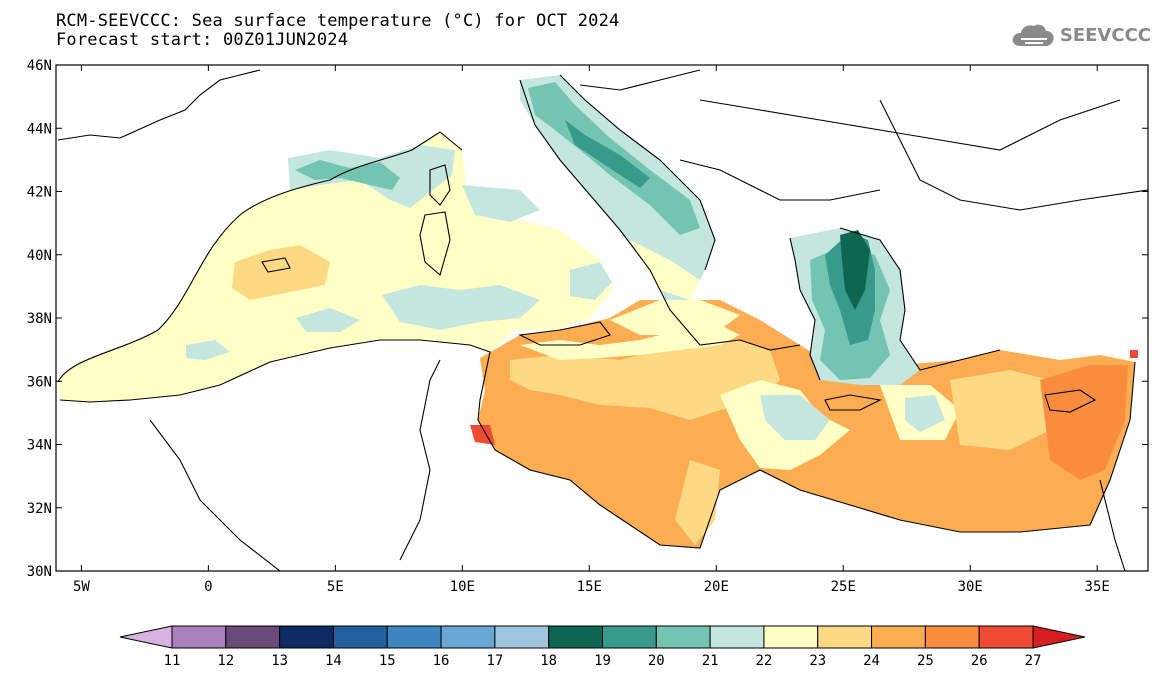  What do you see at coordinates (871, 661) in the screenshot?
I see `colorbar-label: 24` at bounding box center [871, 661].